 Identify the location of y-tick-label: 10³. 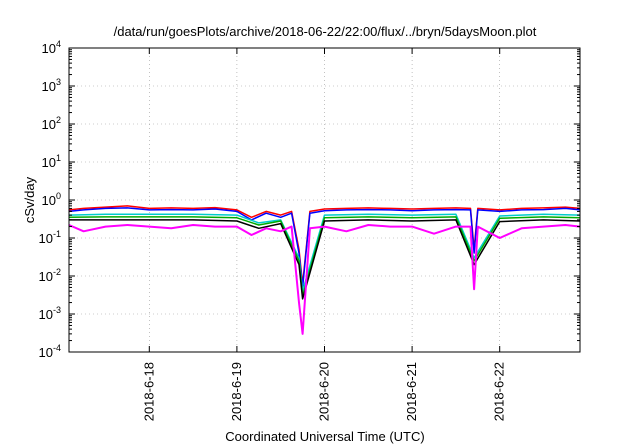
(51, 85).